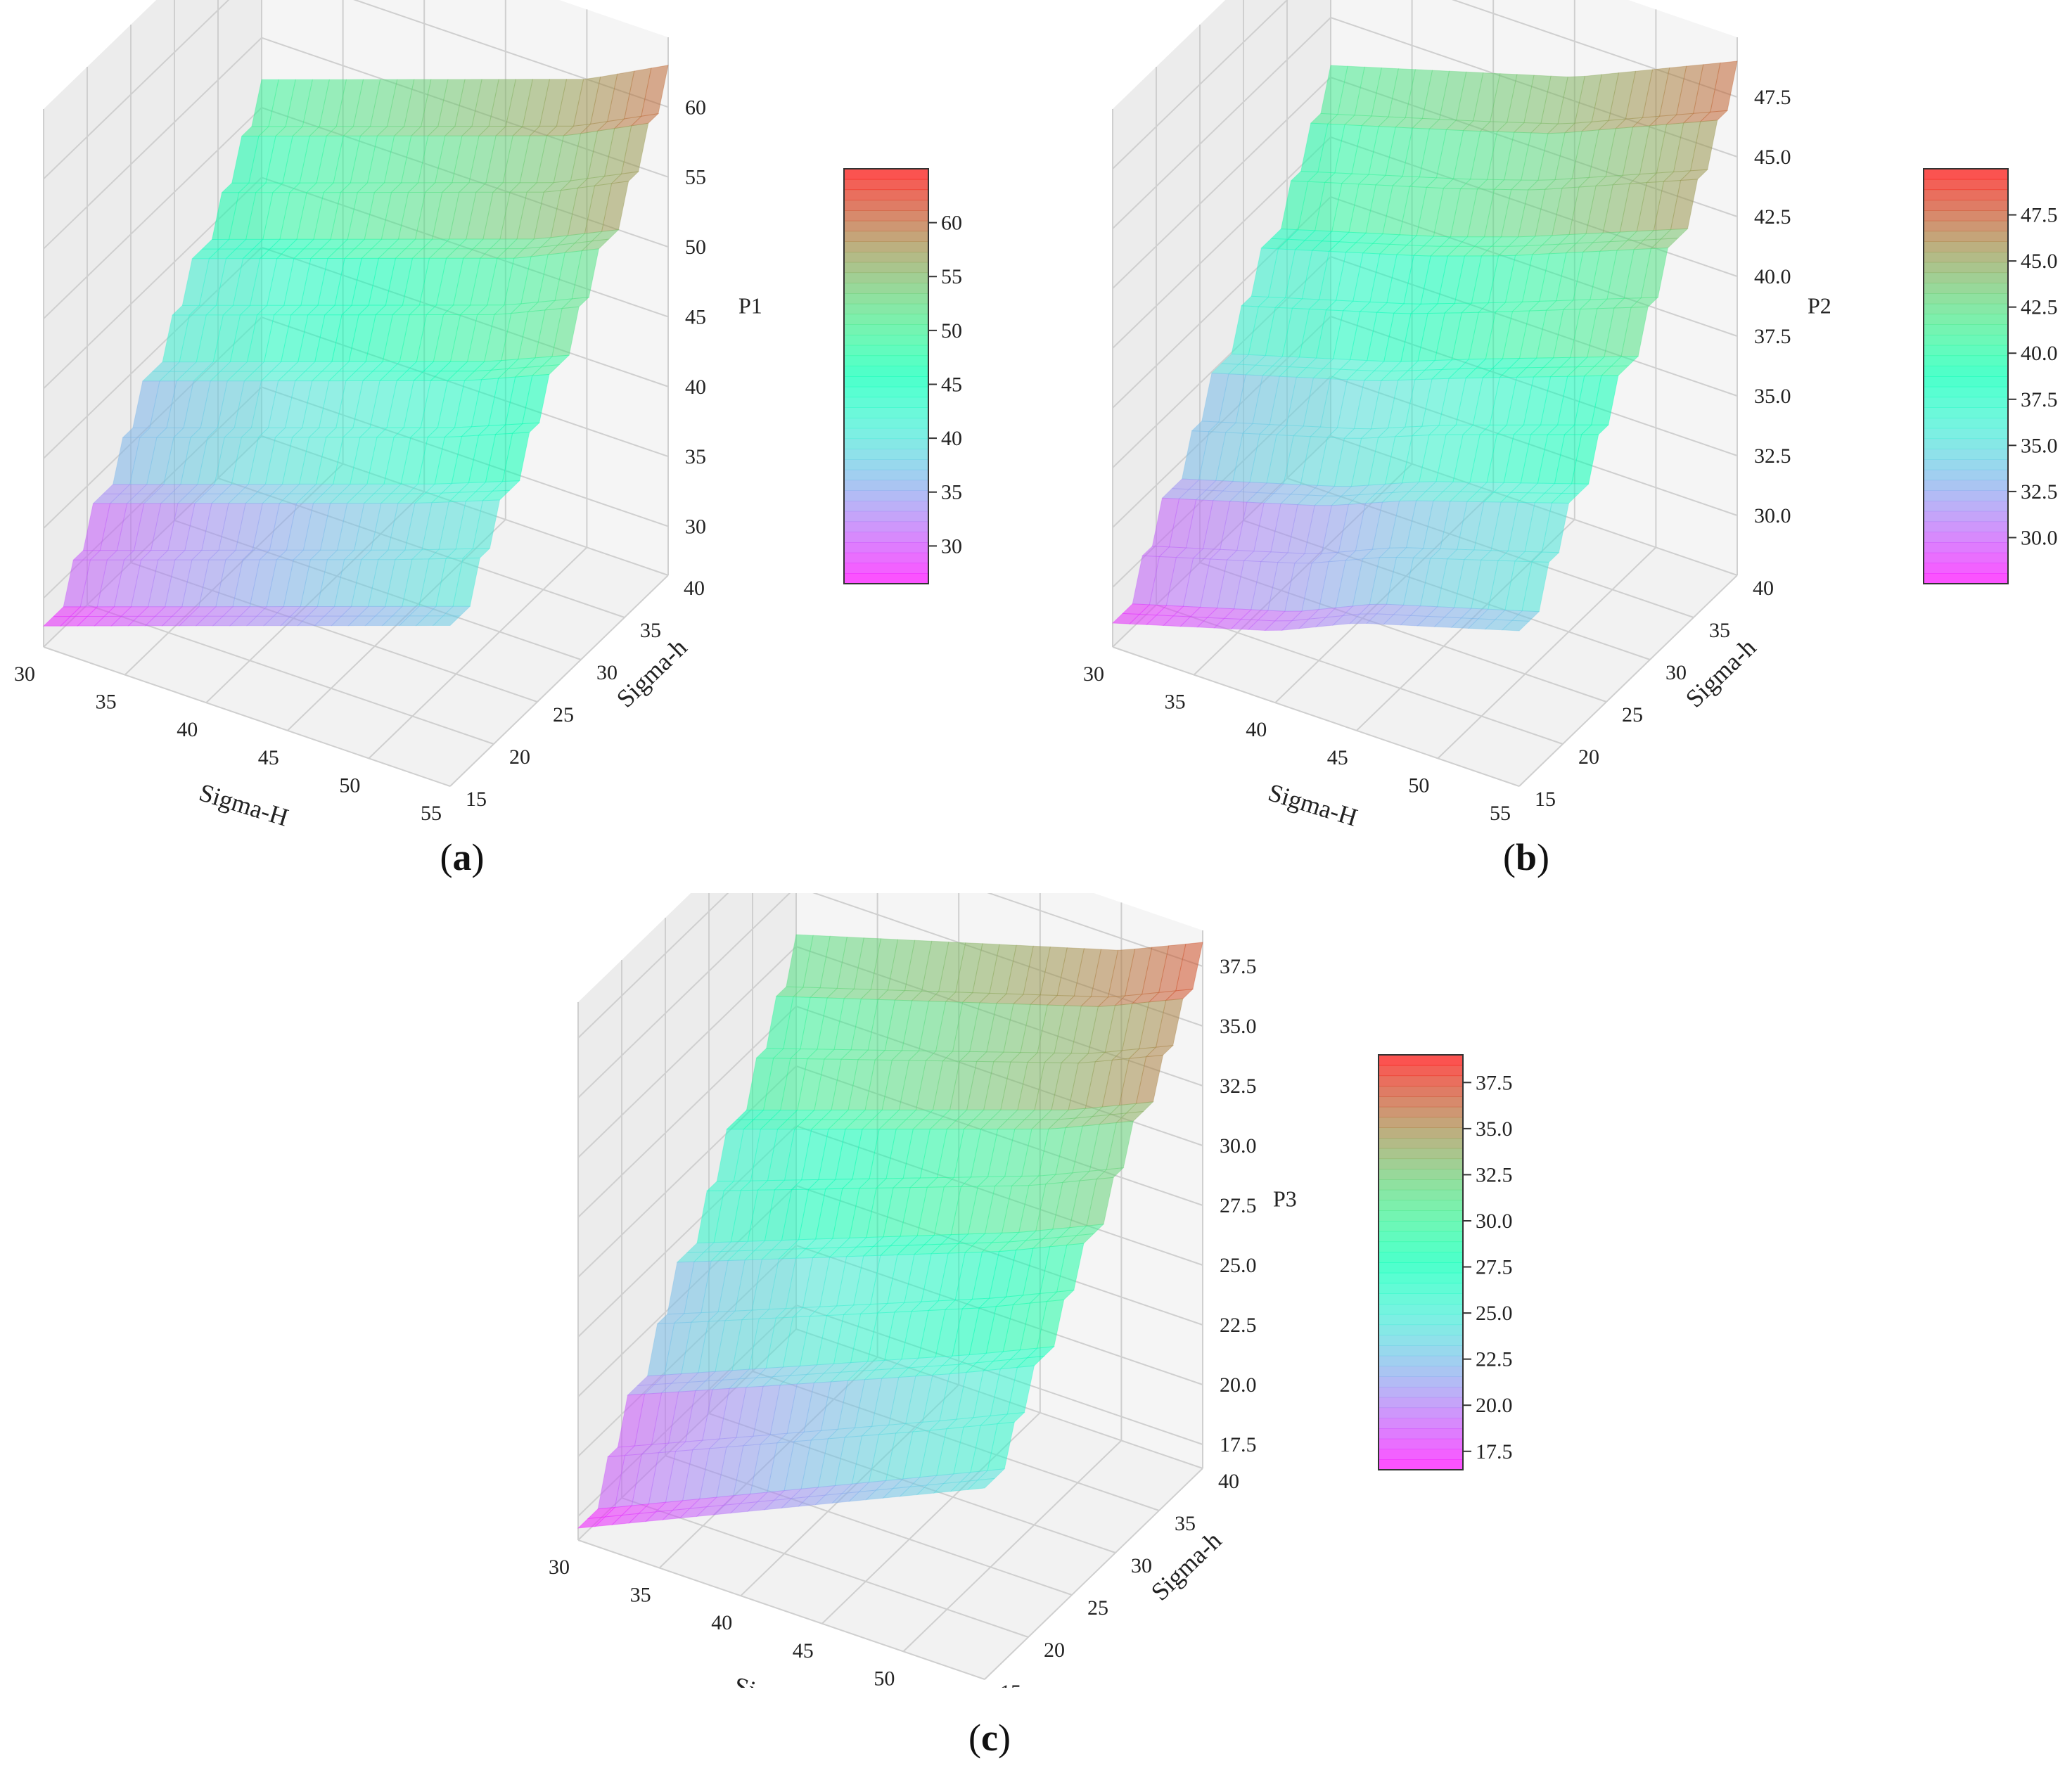 The height and width of the screenshot is (1782, 2072). I want to click on colorbar-tick-label: 32.5, so click(1494, 1175).